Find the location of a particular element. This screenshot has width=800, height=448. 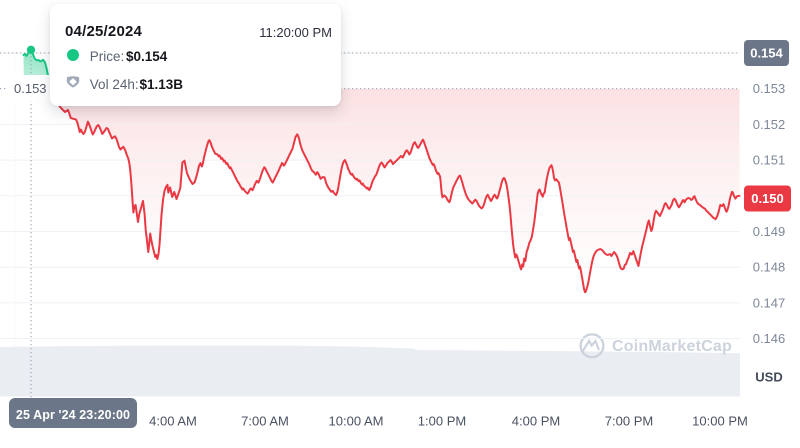

svg-text: 0.149 is located at coordinates (769, 231).